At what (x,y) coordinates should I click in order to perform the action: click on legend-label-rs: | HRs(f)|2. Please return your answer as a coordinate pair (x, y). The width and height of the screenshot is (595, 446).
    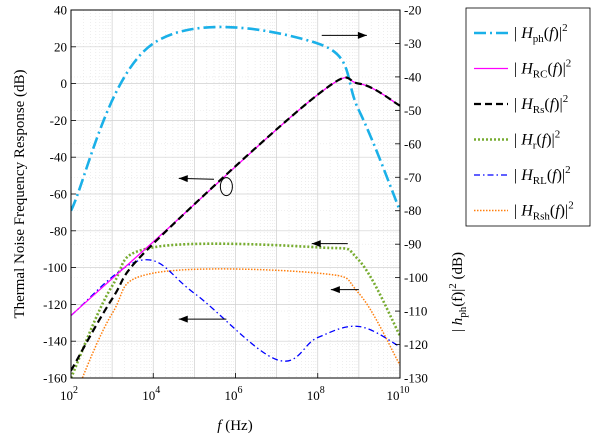
    Looking at the image, I should click on (541, 104).